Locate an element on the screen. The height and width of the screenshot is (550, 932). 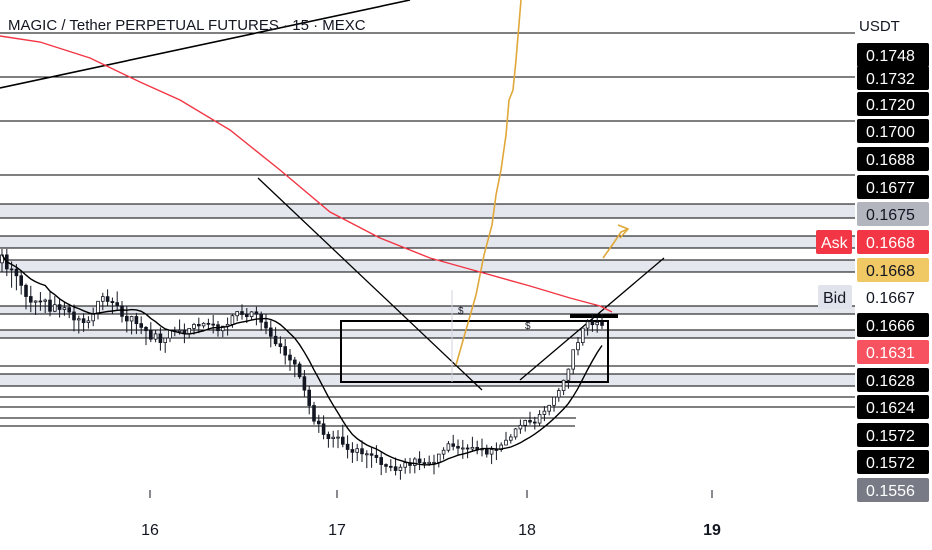
price-label-text: 0.1700 is located at coordinates (890, 132).